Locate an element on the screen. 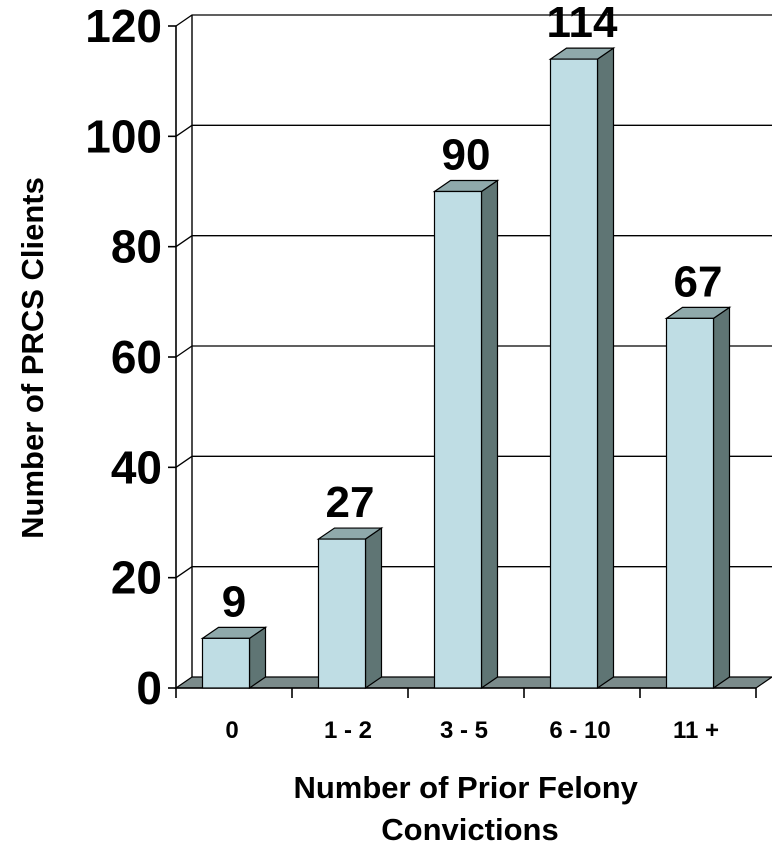  x-axis-title: Number of Prior Felony Convictions is located at coordinates (469, 808).